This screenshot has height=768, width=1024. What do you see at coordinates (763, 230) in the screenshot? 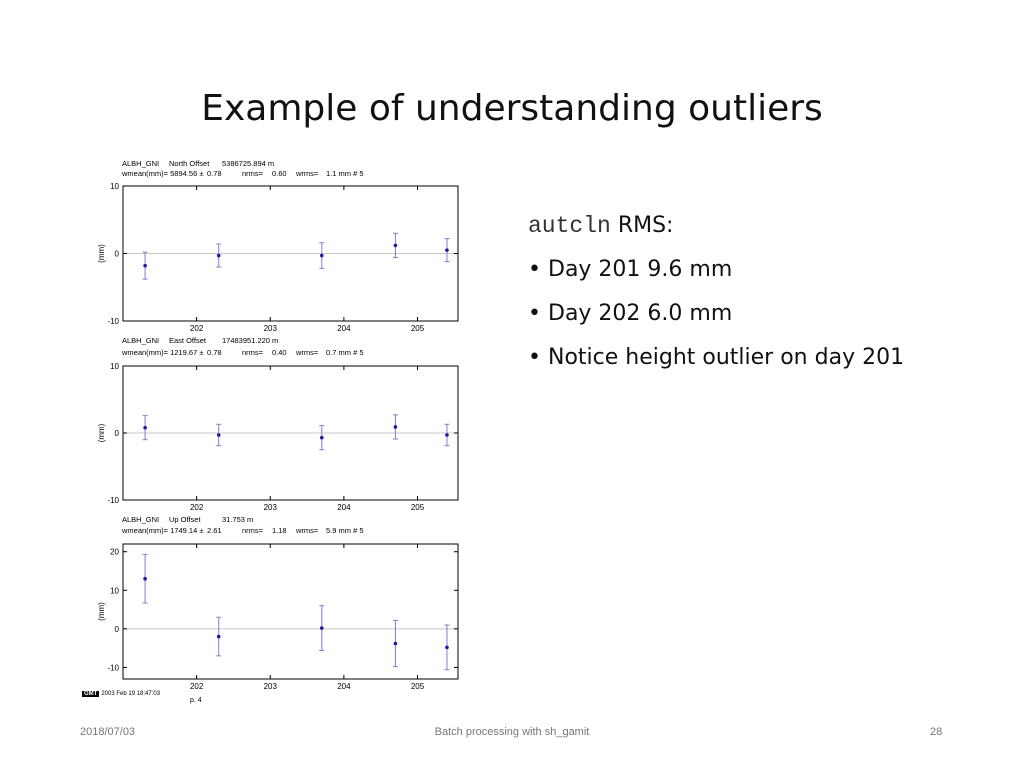
I see `bullet-heading: autcln RMS:` at bounding box center [763, 230].